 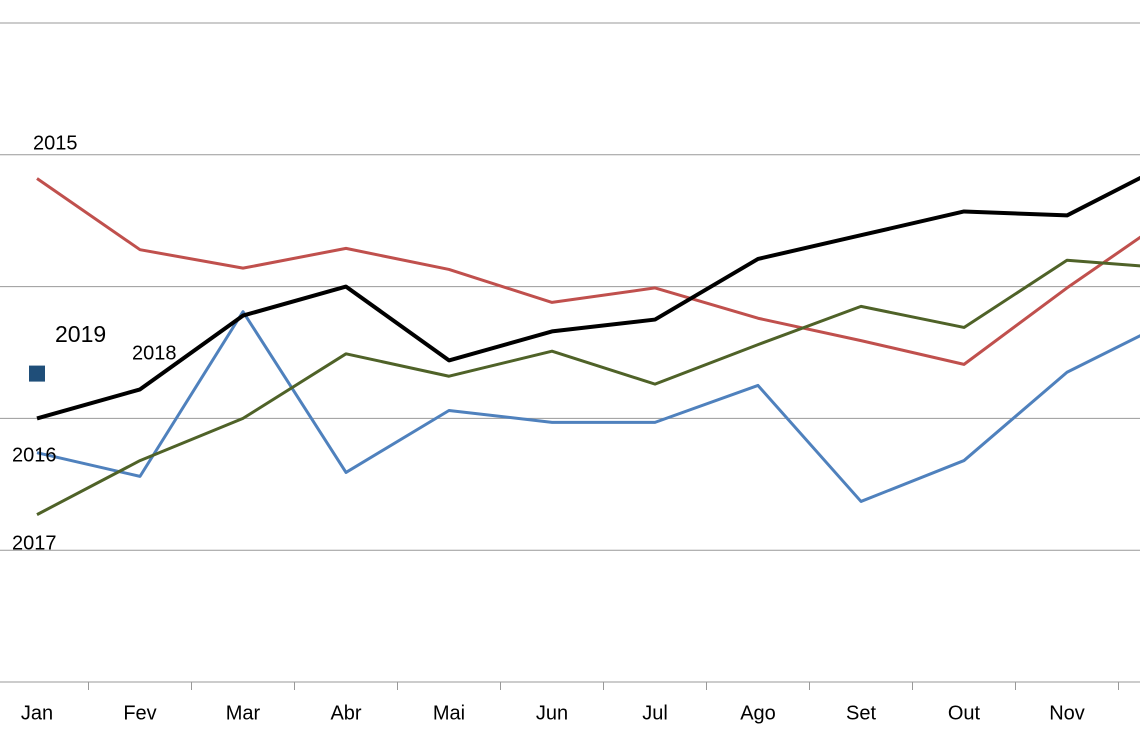 What do you see at coordinates (345, 713) in the screenshot?
I see `x-tick-label: Abr` at bounding box center [345, 713].